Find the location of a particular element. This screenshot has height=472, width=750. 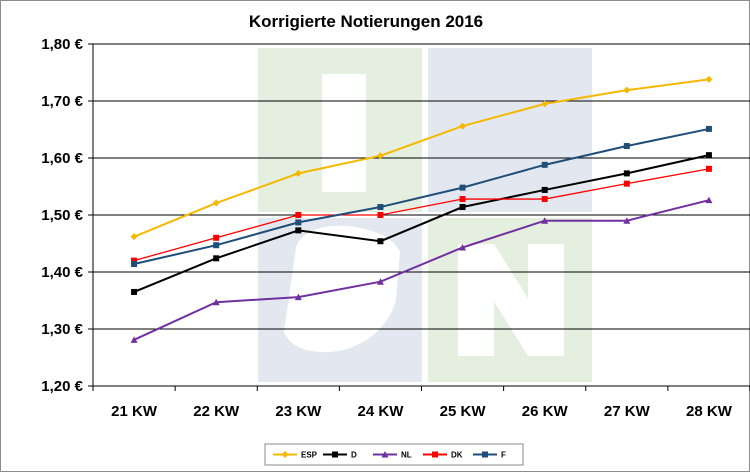

legend-item-d: D is located at coordinates (340, 455).